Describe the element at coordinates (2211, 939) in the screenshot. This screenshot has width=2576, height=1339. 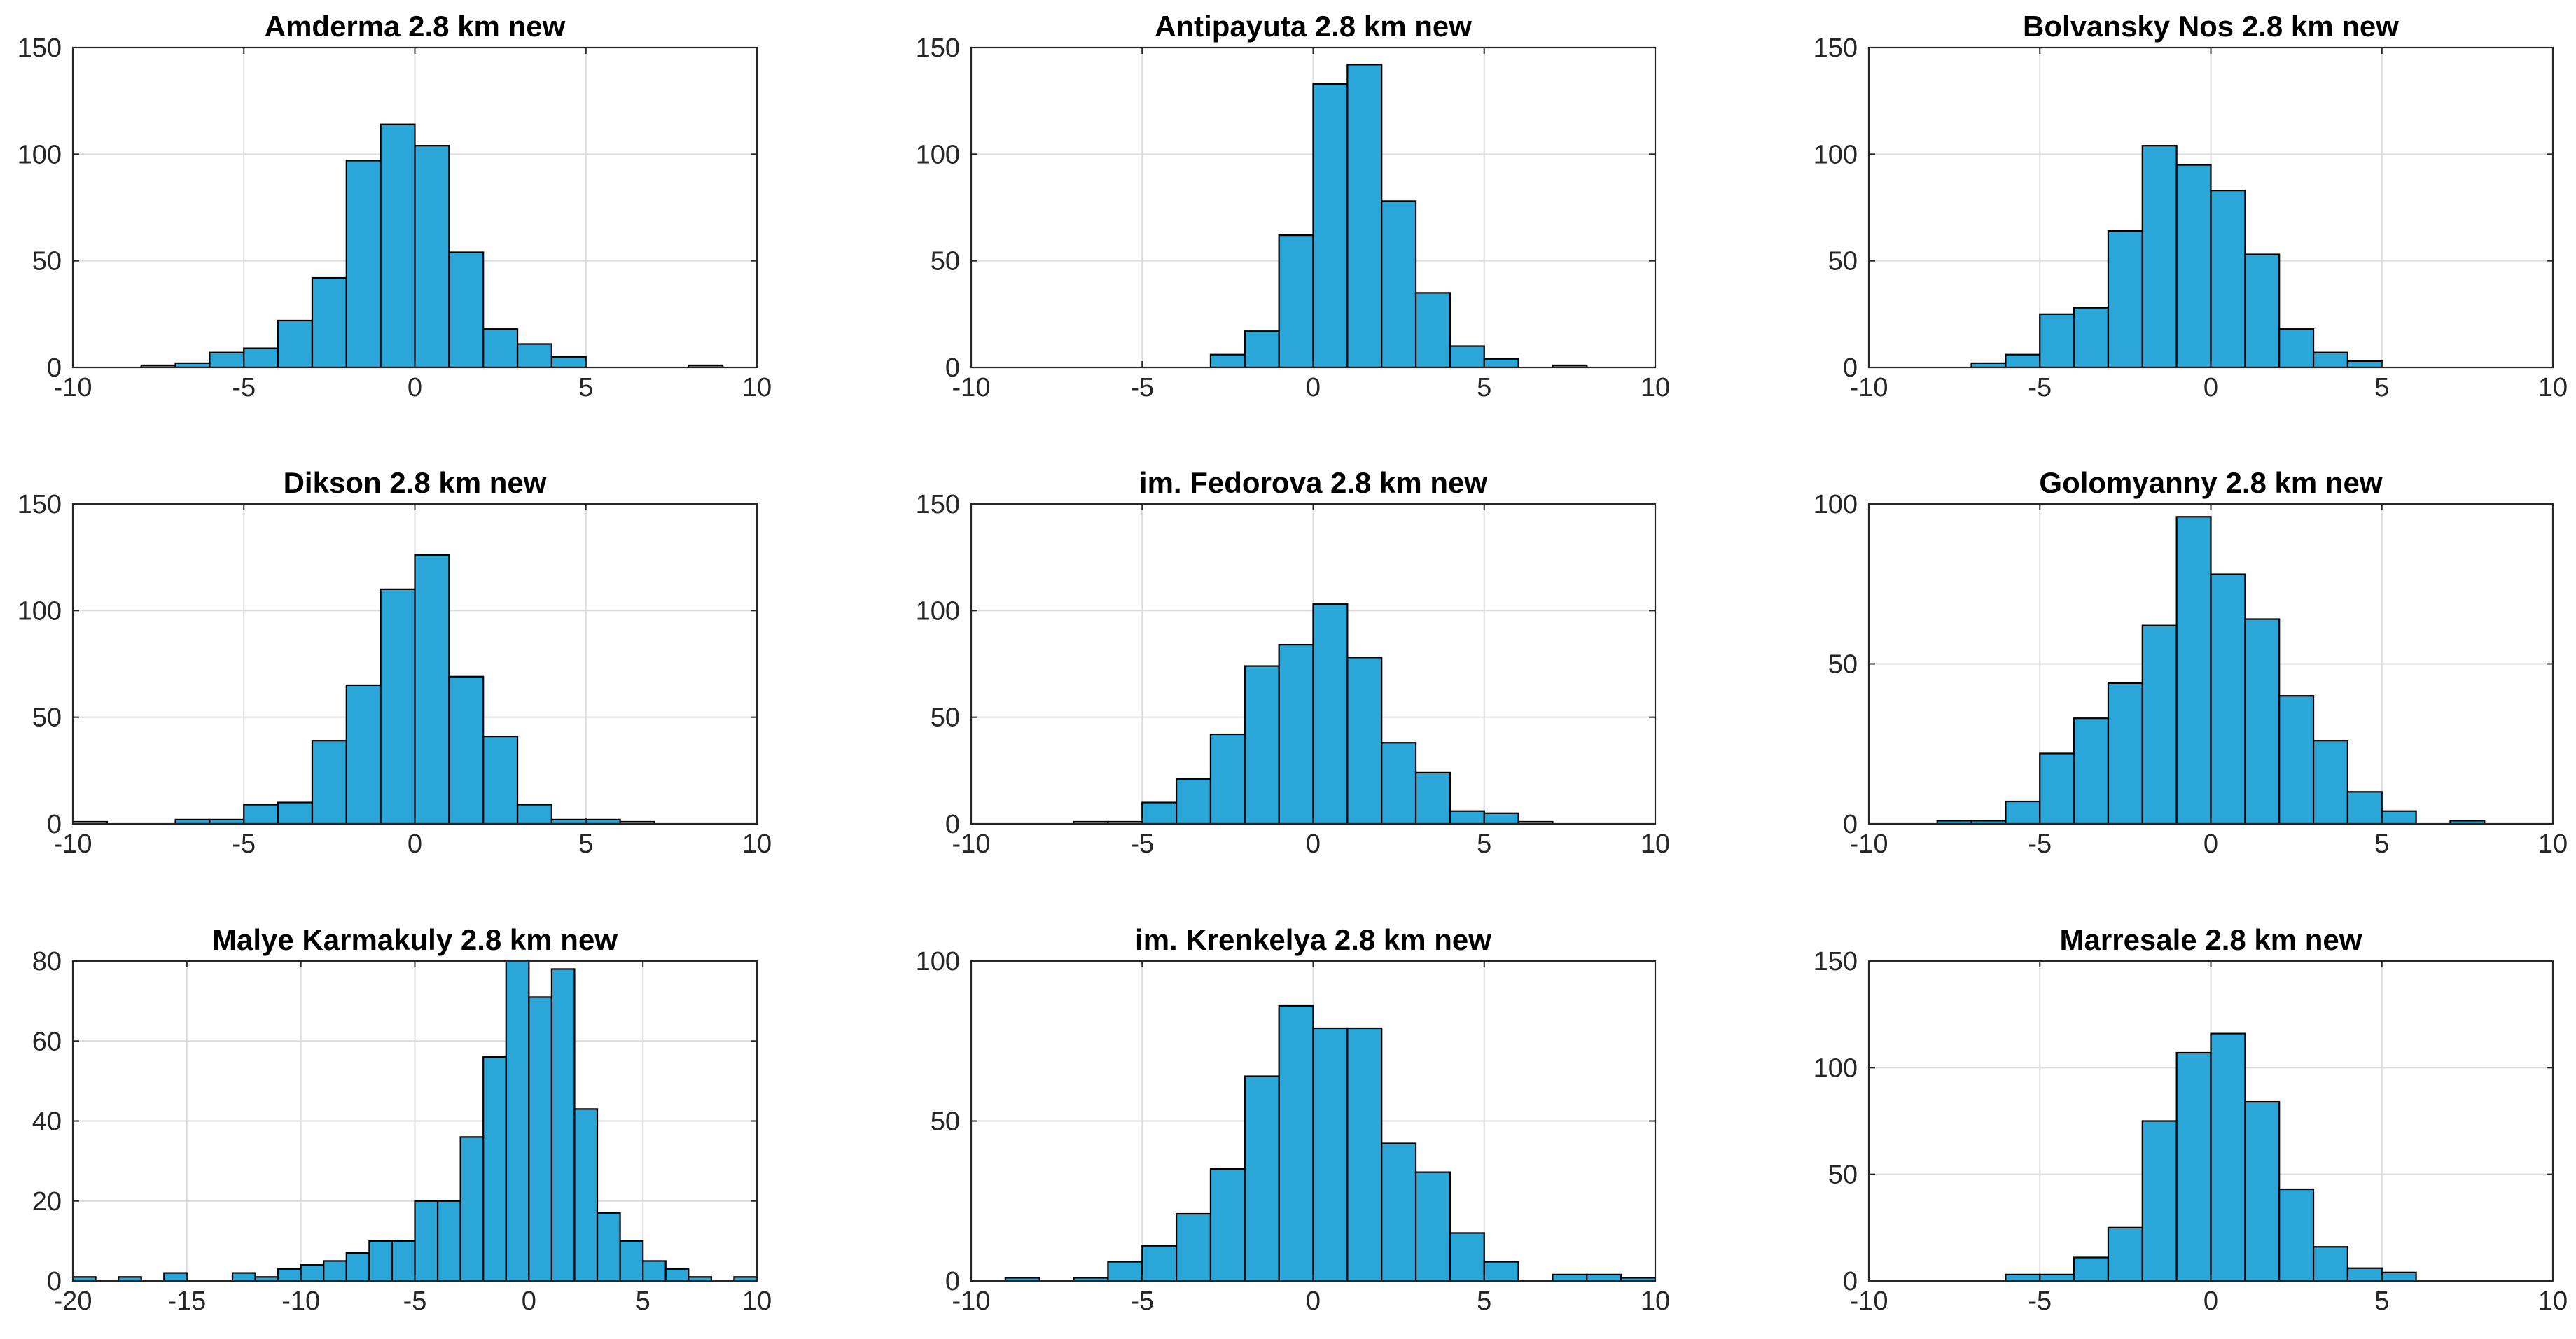
I see `chart-title: Marresale 2.8 km new` at that location.